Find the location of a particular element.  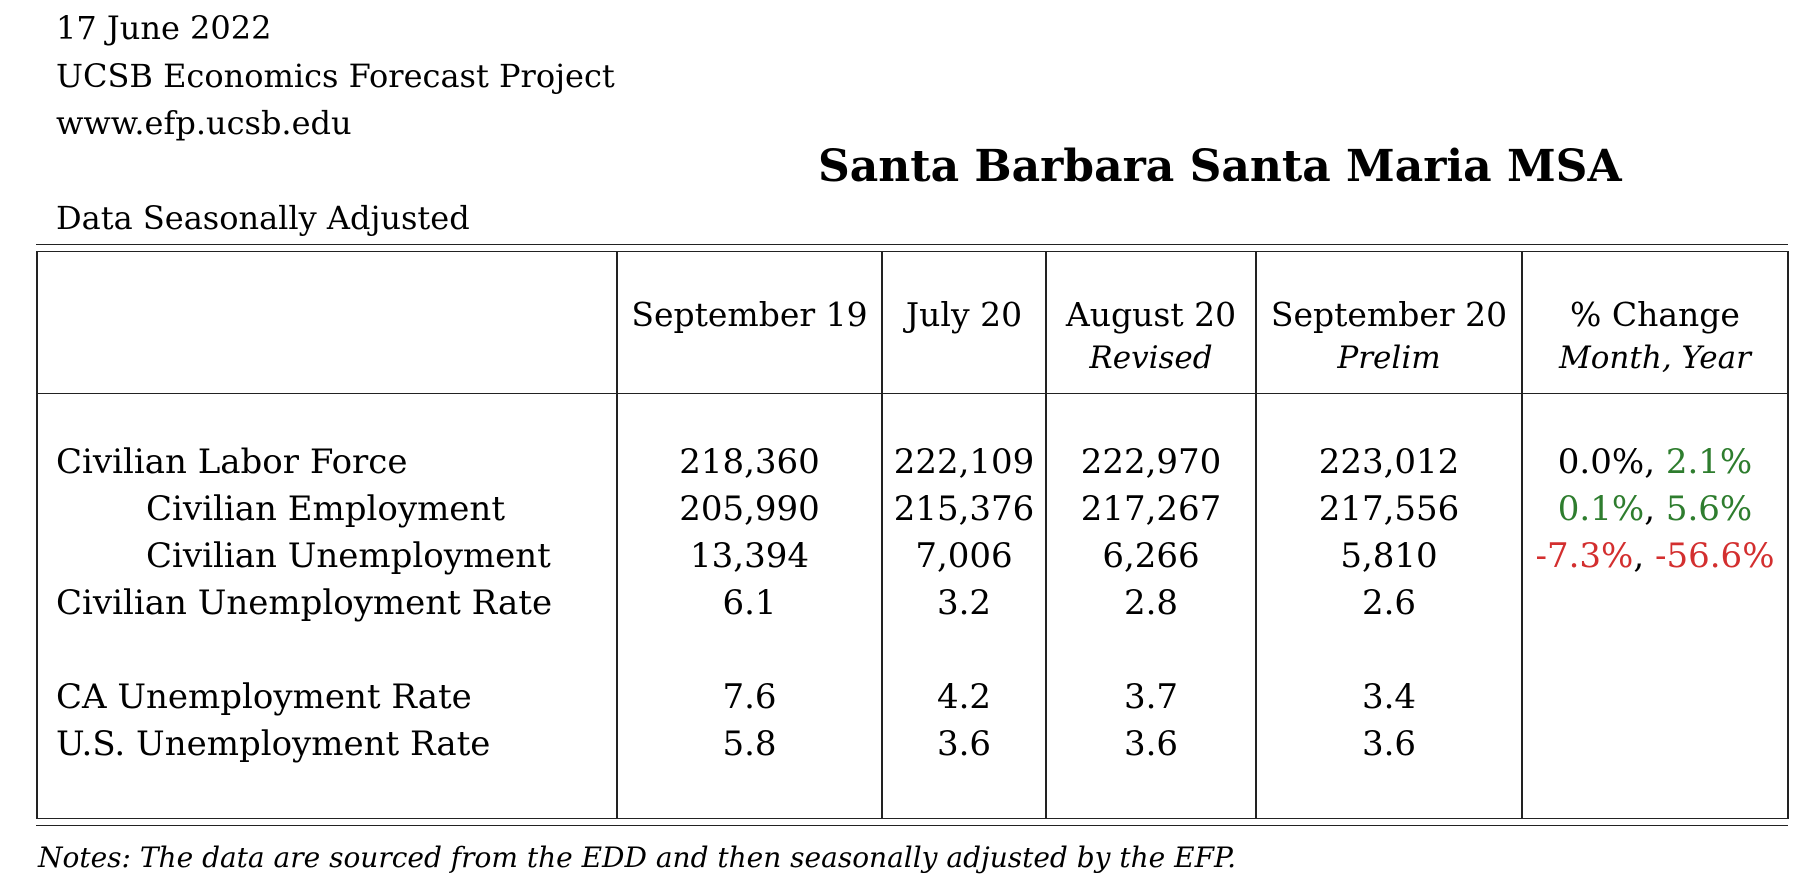

column-header-label: September 19 is located at coordinates (749, 314).